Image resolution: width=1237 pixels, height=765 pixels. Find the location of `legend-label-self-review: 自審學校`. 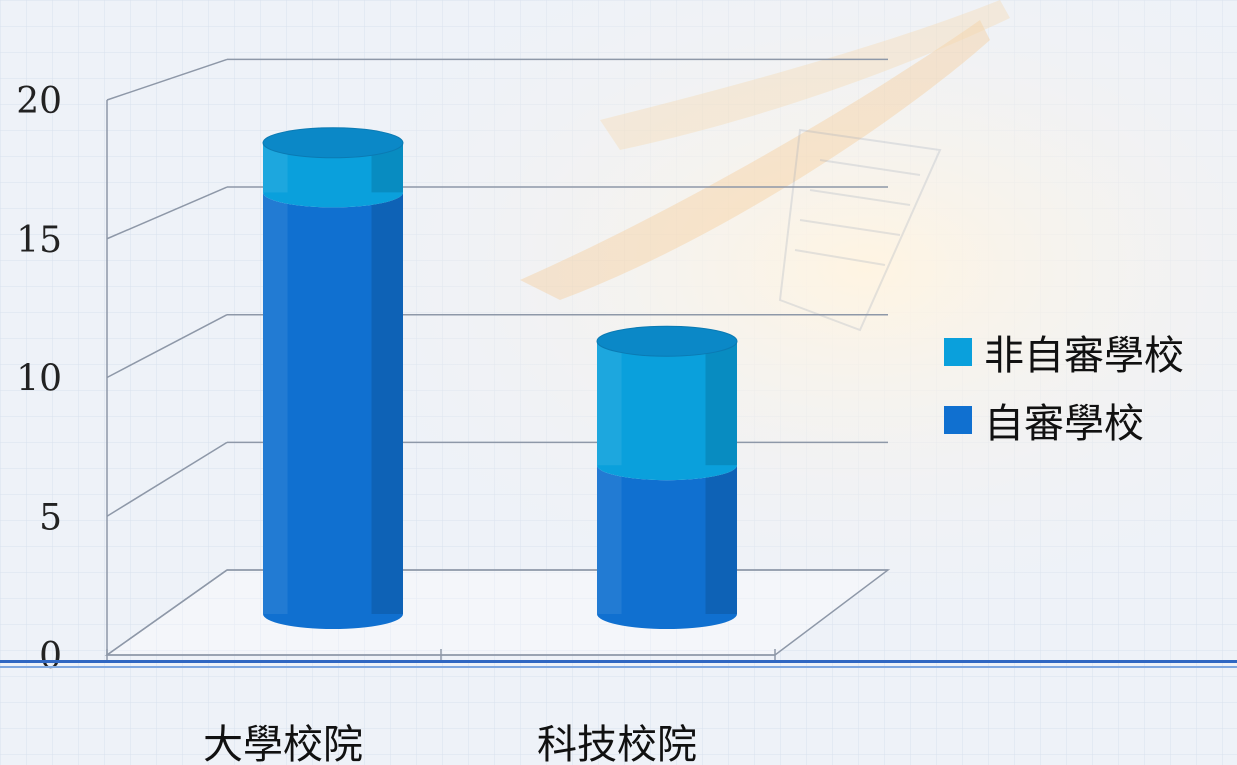

legend-label-self-review: 自審學校 is located at coordinates (1064, 424).